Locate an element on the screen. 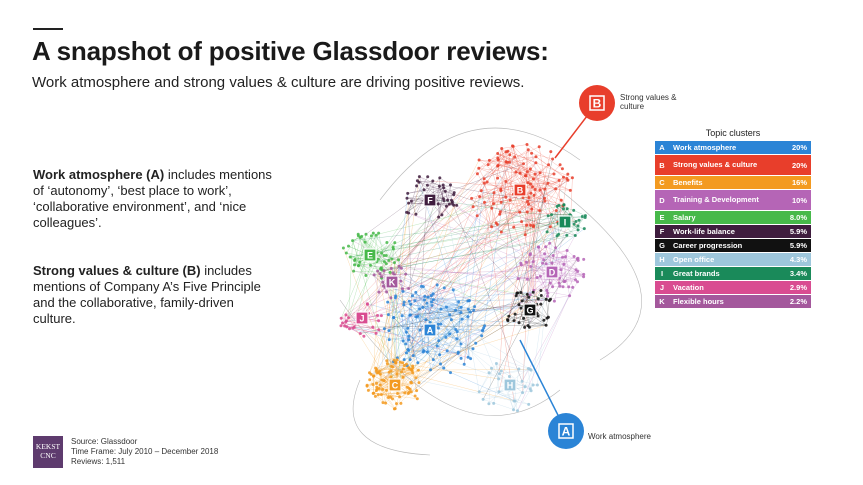  timeframe-line: Time Frame: July 2010 – December 2018 is located at coordinates (145, 451).